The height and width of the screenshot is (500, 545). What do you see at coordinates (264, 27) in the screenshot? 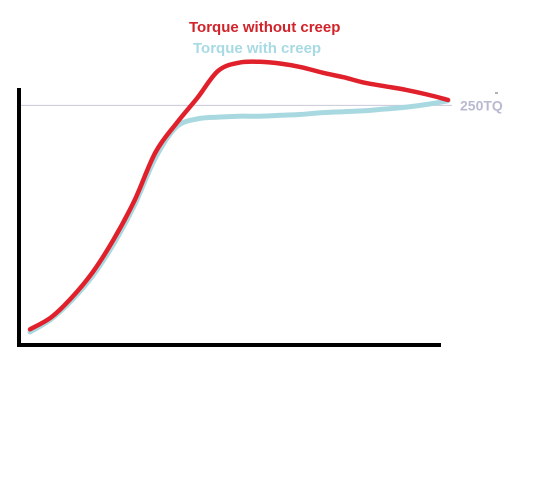
I see `legend-label-without-creep: Torque without creep` at bounding box center [264, 27].